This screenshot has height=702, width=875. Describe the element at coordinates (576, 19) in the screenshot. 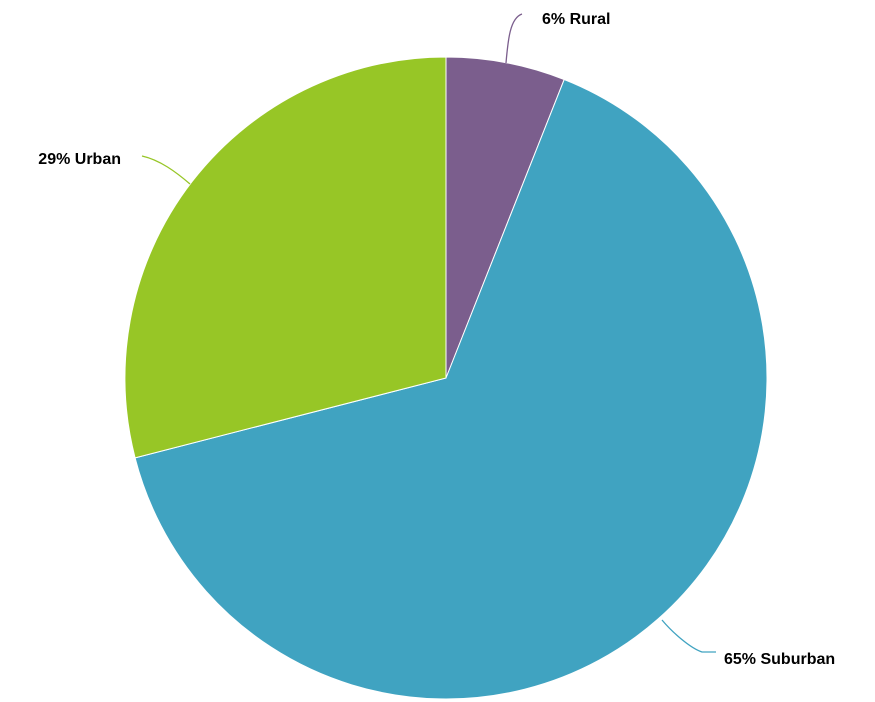

I see `slice-label-rural: 6% Rural` at that location.